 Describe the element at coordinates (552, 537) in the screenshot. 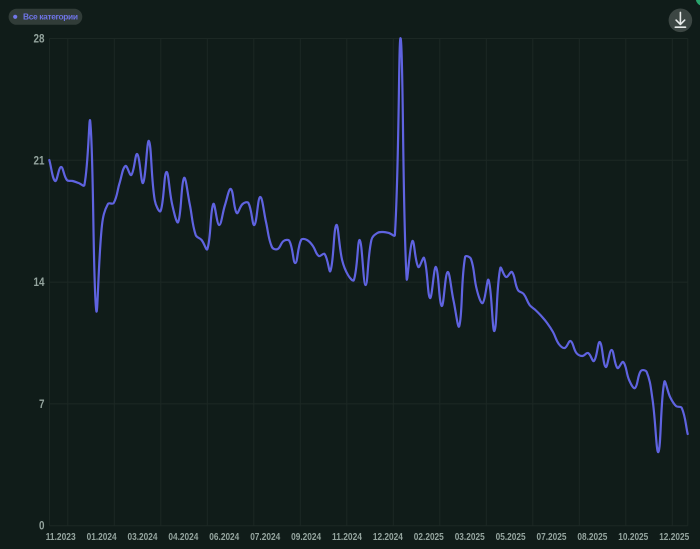

I see `svg-text: 07.2025` at that location.